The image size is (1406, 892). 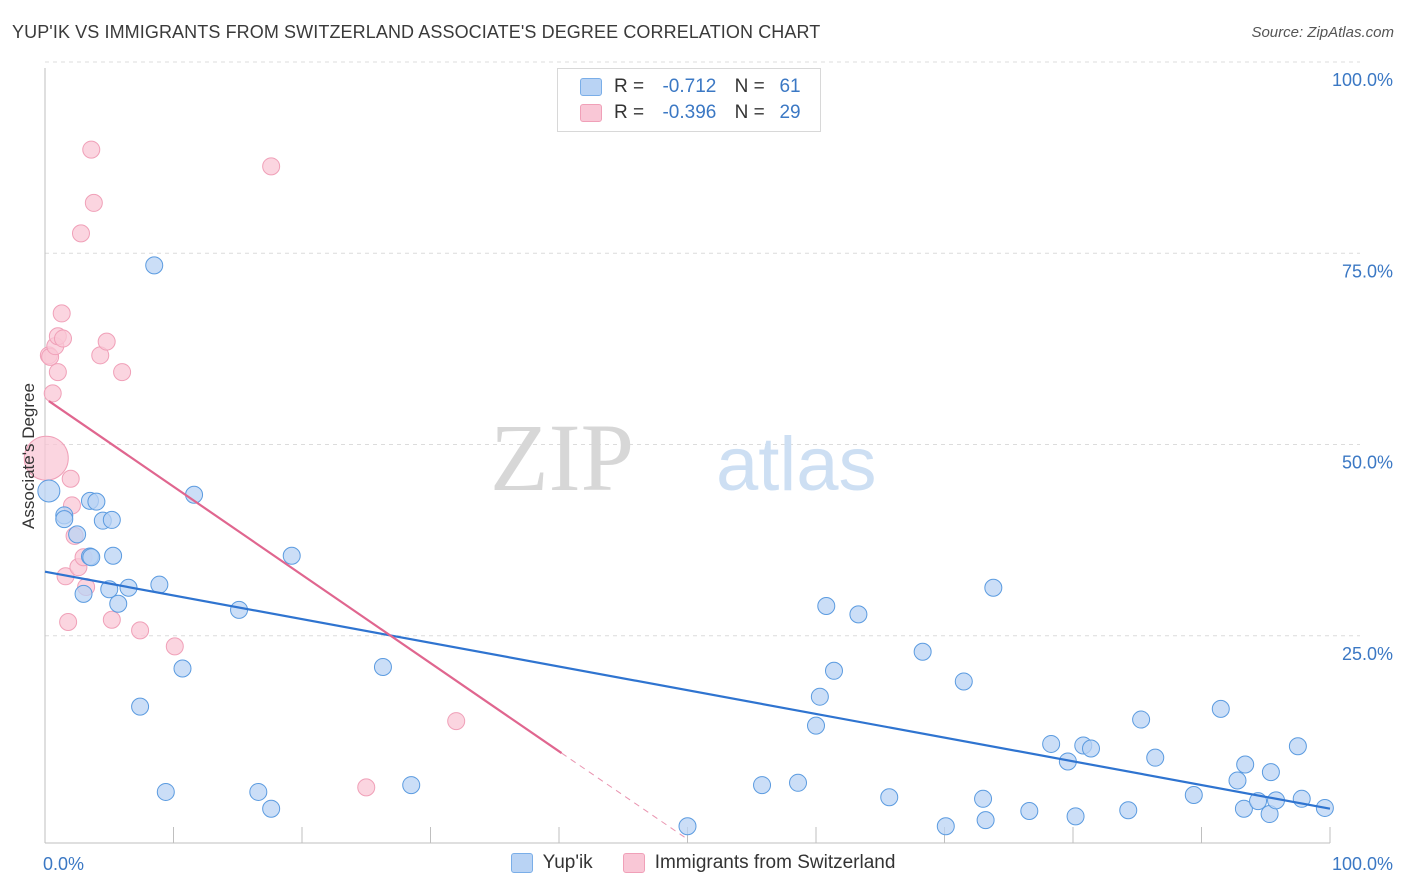 I want to click on x-tick-label: 100.0%, so click(x=1362, y=864).